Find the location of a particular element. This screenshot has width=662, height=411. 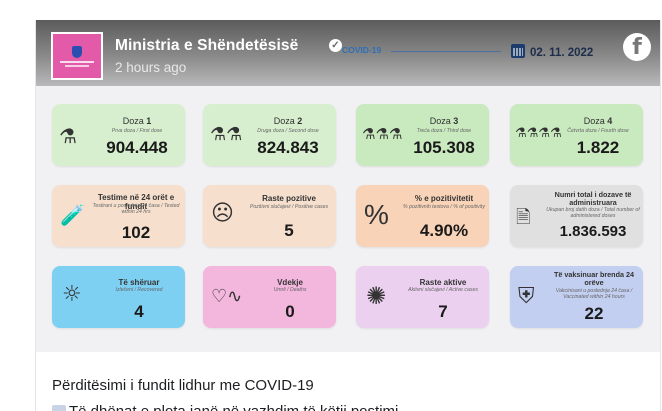

post-timestamp: 2 hours ago is located at coordinates (151, 67).